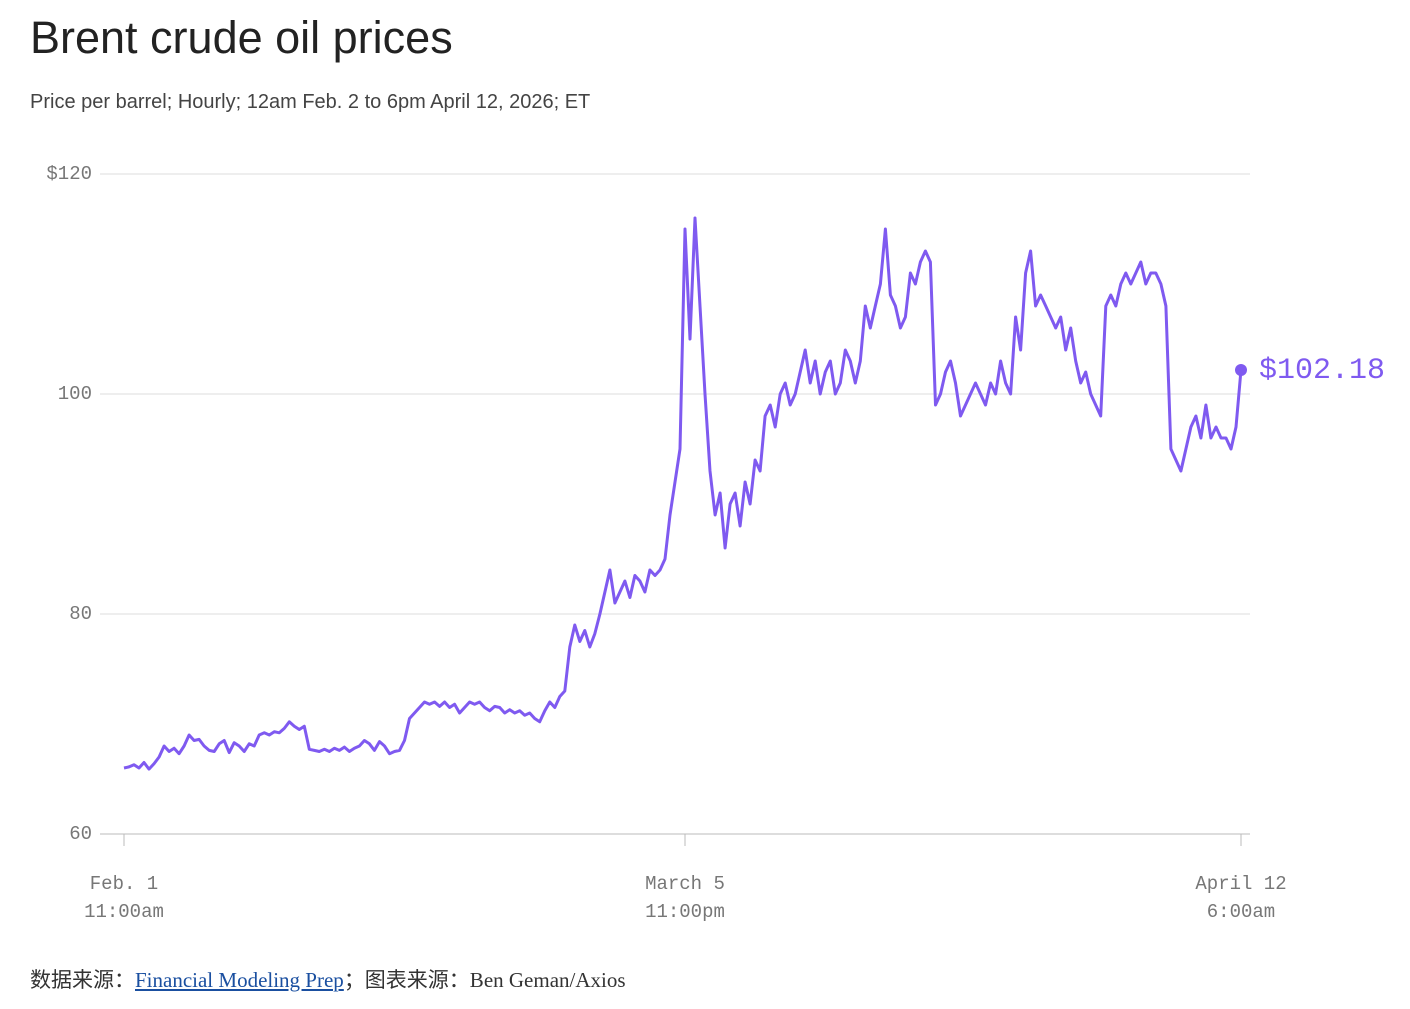 This screenshot has width=1410, height=1009. What do you see at coordinates (1322, 371) in the screenshot?
I see `value-label: $102.18` at bounding box center [1322, 371].